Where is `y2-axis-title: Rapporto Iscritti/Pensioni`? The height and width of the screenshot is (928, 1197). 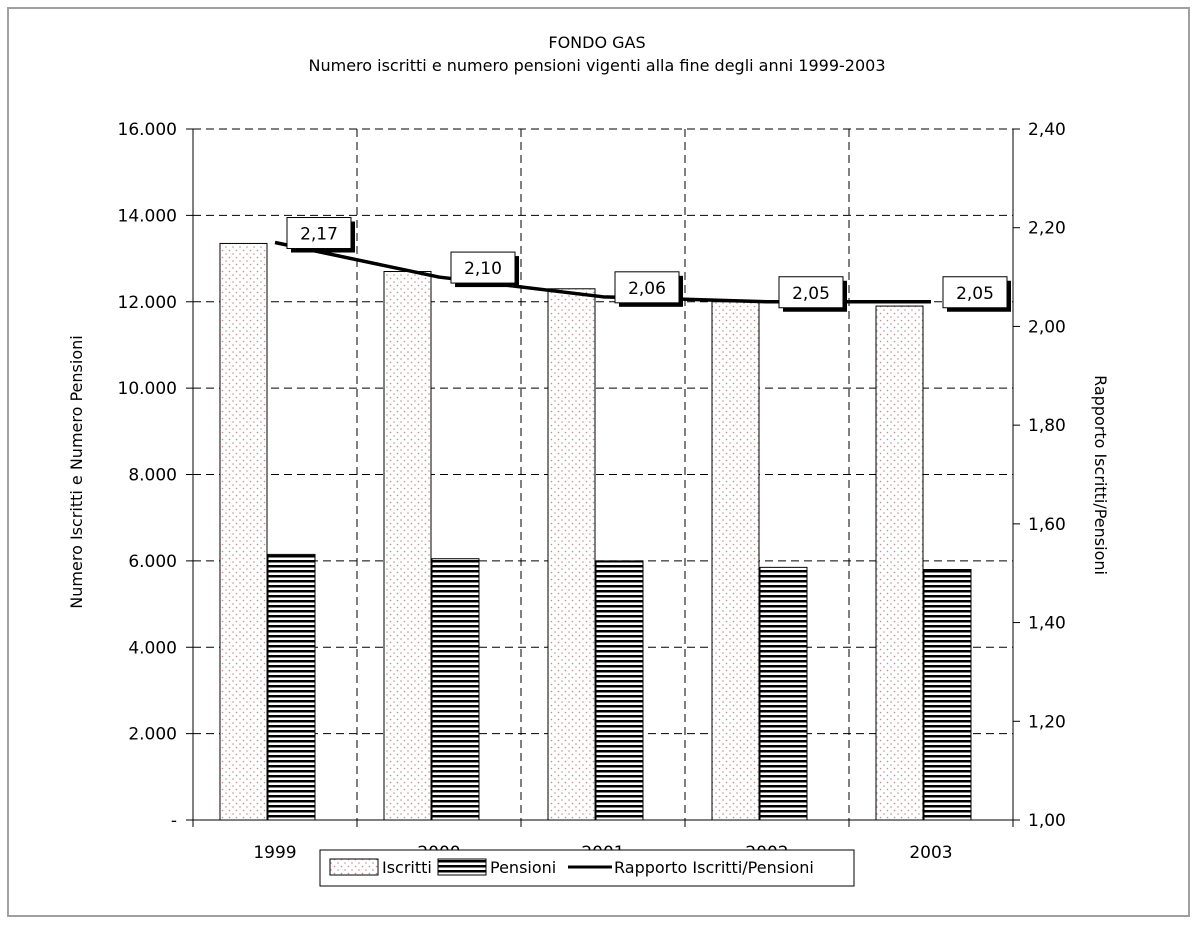
y2-axis-title: Rapporto Iscritti/Pensioni is located at coordinates (1100, 475).